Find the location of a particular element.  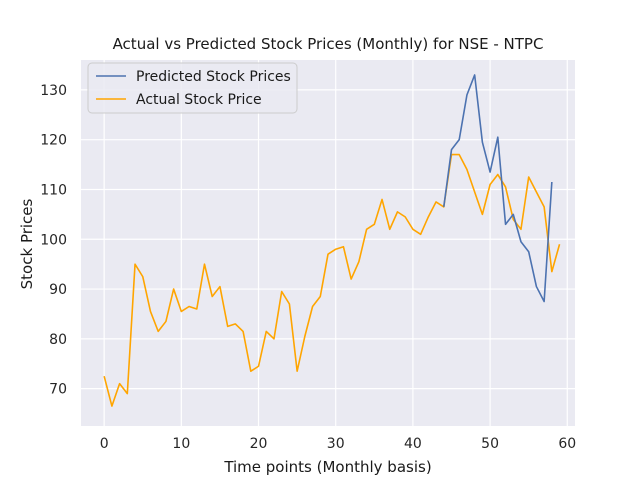

x-tick-label: 0 is located at coordinates (104, 444).